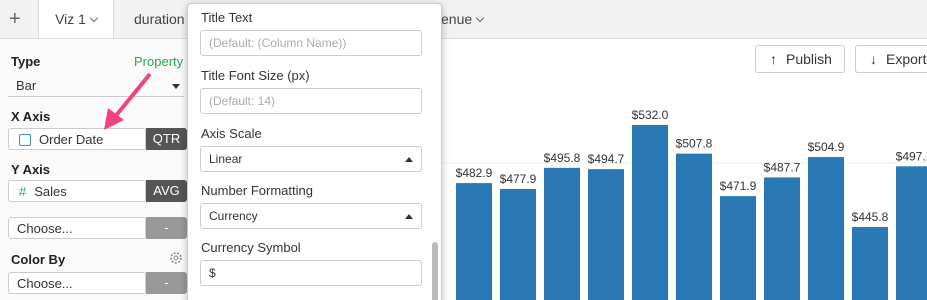  Describe the element at coordinates (31, 169) in the screenshot. I see `label: Y Axis` at that location.